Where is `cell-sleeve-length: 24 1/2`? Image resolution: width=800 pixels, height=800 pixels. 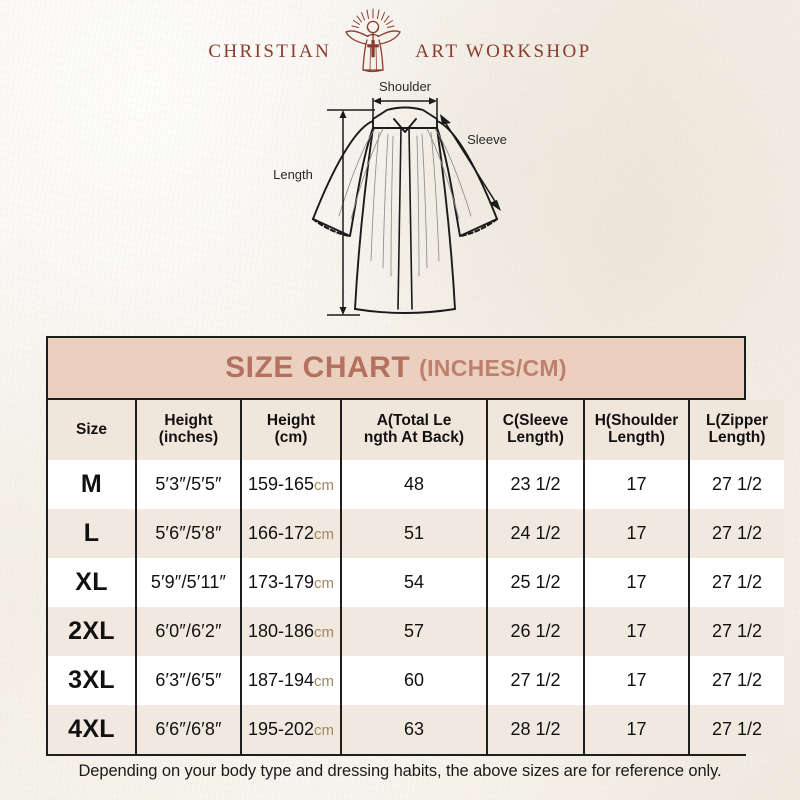
cell-sleeve-length: 24 1/2 is located at coordinates (536, 533).